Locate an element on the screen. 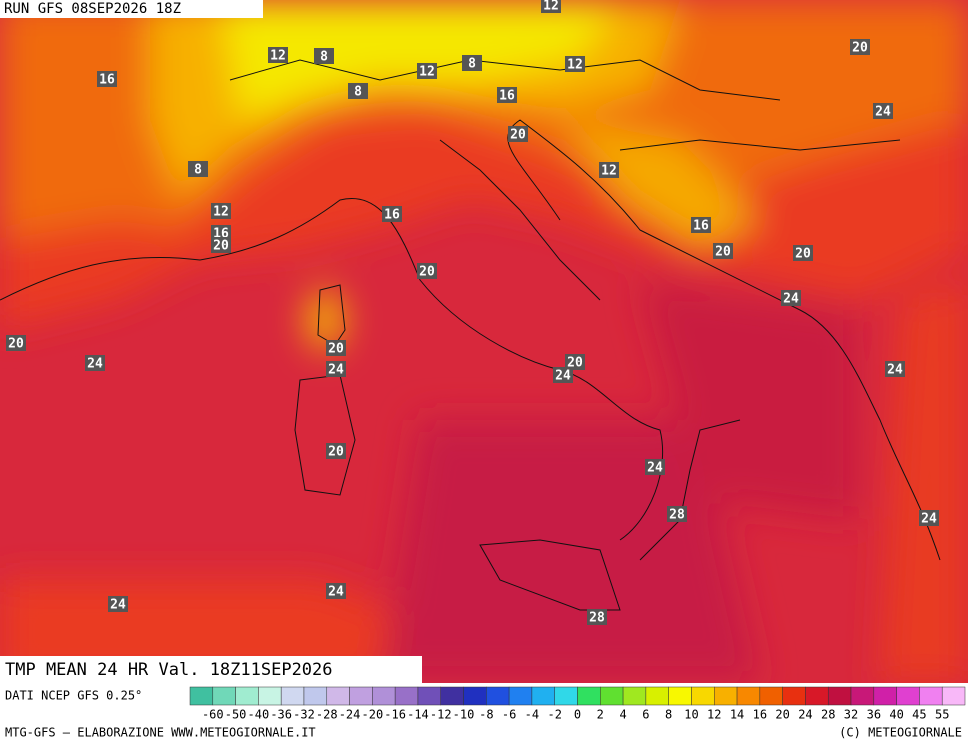 The width and height of the screenshot is (968, 749). colorbar-label: -20 is located at coordinates (373, 715).